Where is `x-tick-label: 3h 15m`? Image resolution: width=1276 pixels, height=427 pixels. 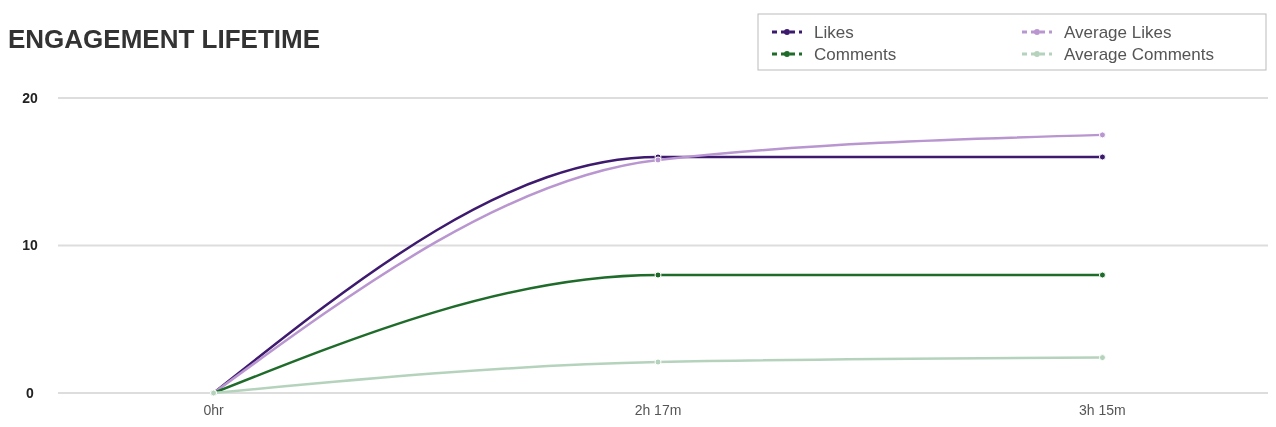
x-tick-label: 3h 15m is located at coordinates (1102, 410).